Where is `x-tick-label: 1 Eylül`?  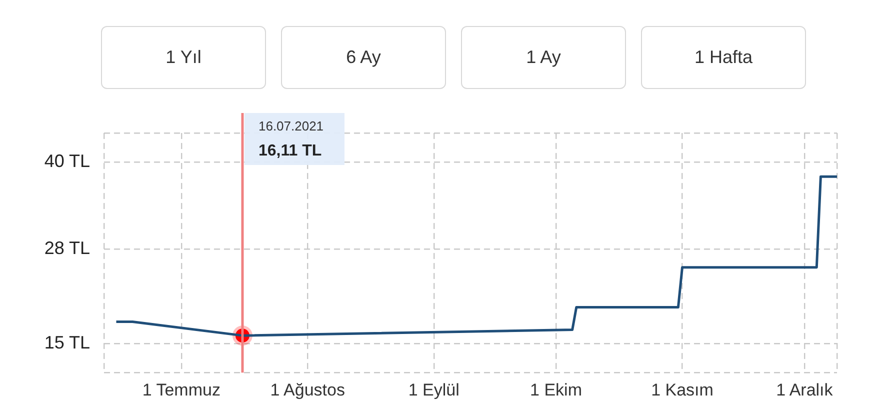 x-tick-label: 1 Eylül is located at coordinates (434, 390).